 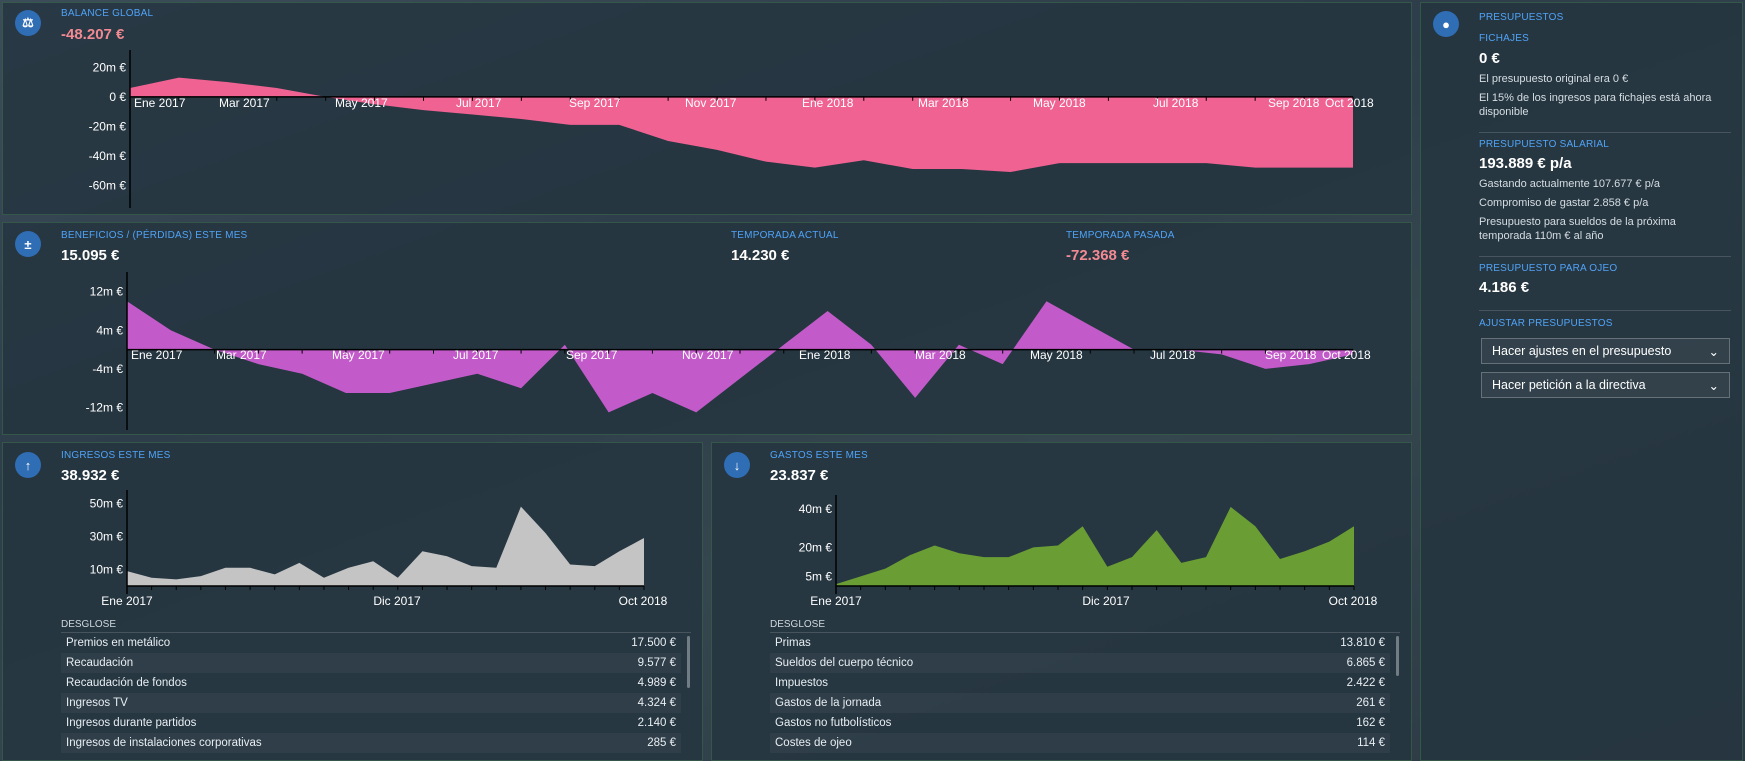 What do you see at coordinates (93, 34) in the screenshot?
I see `balance-value: -48.207 €` at bounding box center [93, 34].